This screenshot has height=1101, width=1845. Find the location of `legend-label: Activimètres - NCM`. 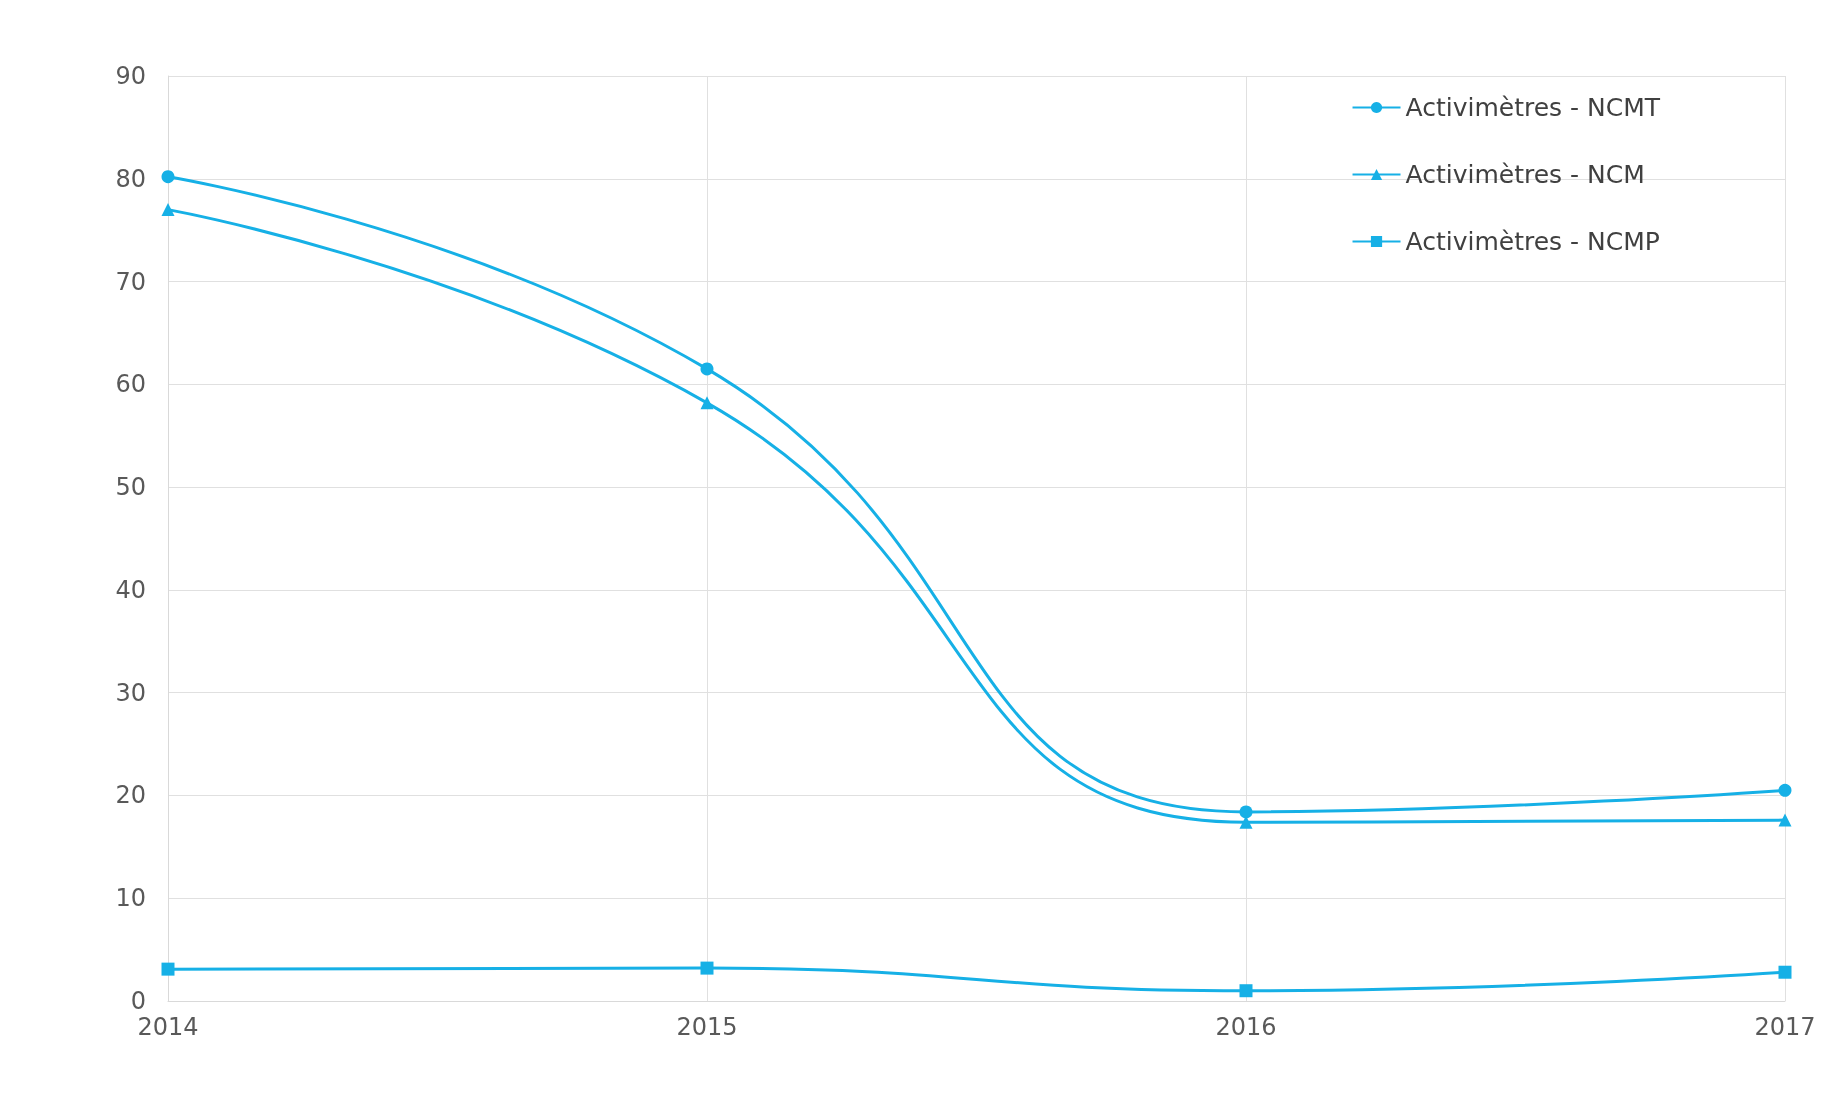

legend-label: Activimètres - NCM is located at coordinates (1525, 174).